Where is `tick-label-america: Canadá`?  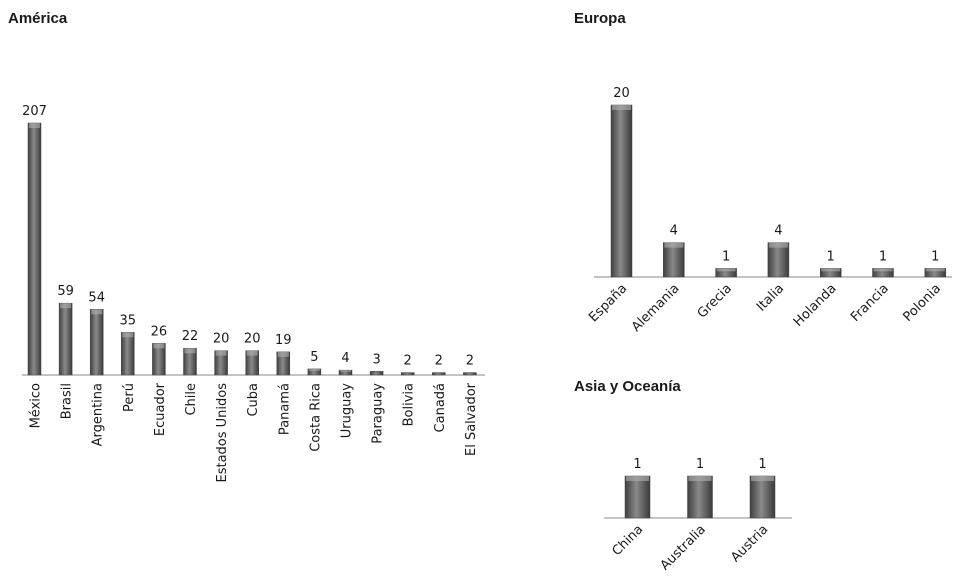 tick-label-america: Canadá is located at coordinates (440, 407).